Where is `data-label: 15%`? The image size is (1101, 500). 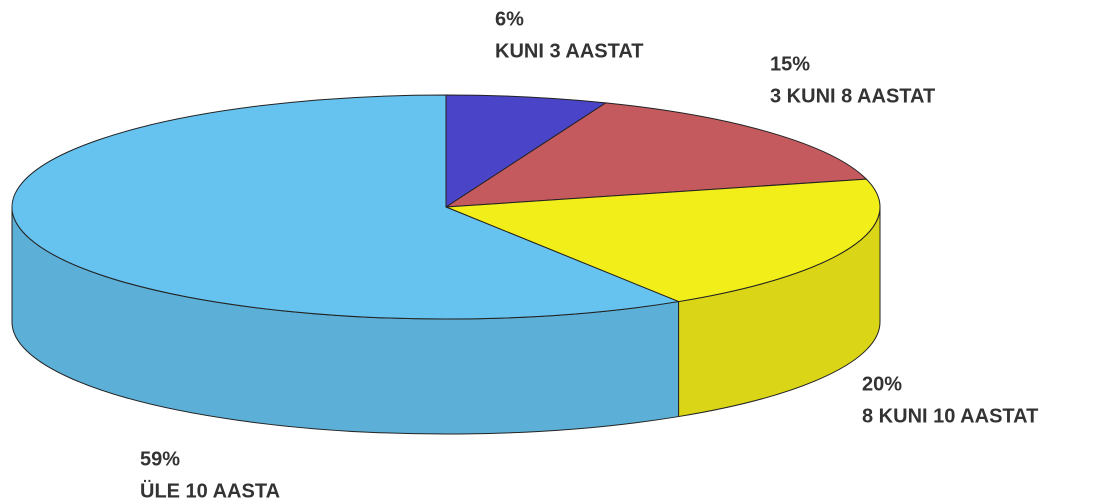 data-label: 15% is located at coordinates (790, 64).